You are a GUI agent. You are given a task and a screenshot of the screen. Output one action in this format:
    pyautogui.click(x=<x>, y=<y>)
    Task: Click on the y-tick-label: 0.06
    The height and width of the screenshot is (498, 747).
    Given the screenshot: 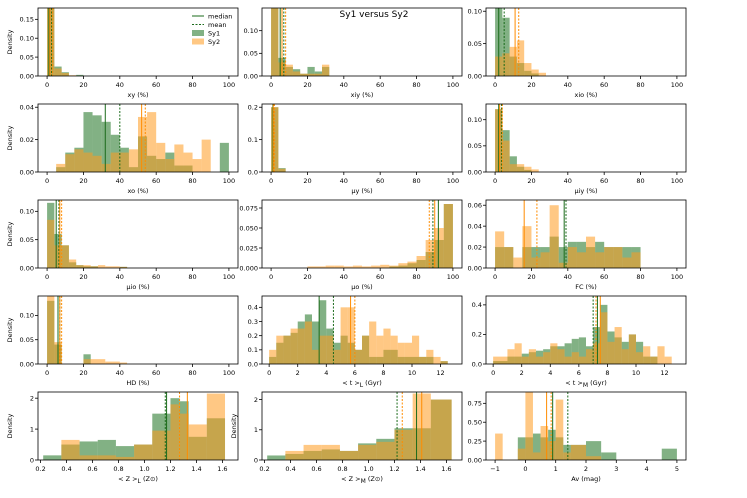 What is the action you would take?
    pyautogui.click(x=475, y=206)
    